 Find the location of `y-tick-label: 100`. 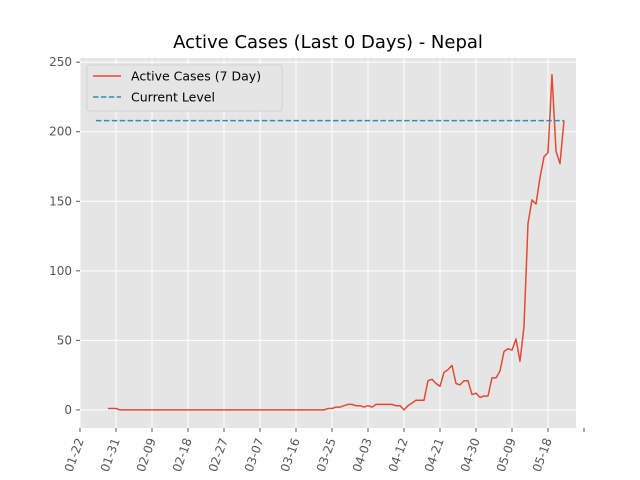

y-tick-label: 100 is located at coordinates (60, 271).